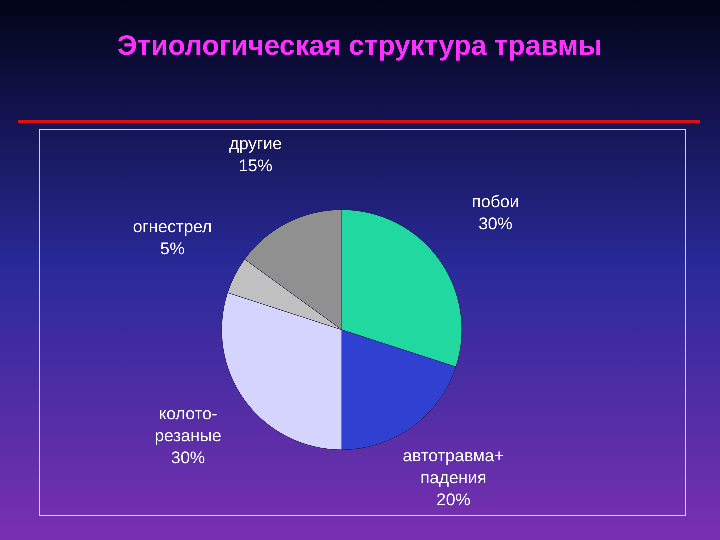  Describe the element at coordinates (172, 227) in the screenshot. I see `slice-label: огнестрел` at that location.